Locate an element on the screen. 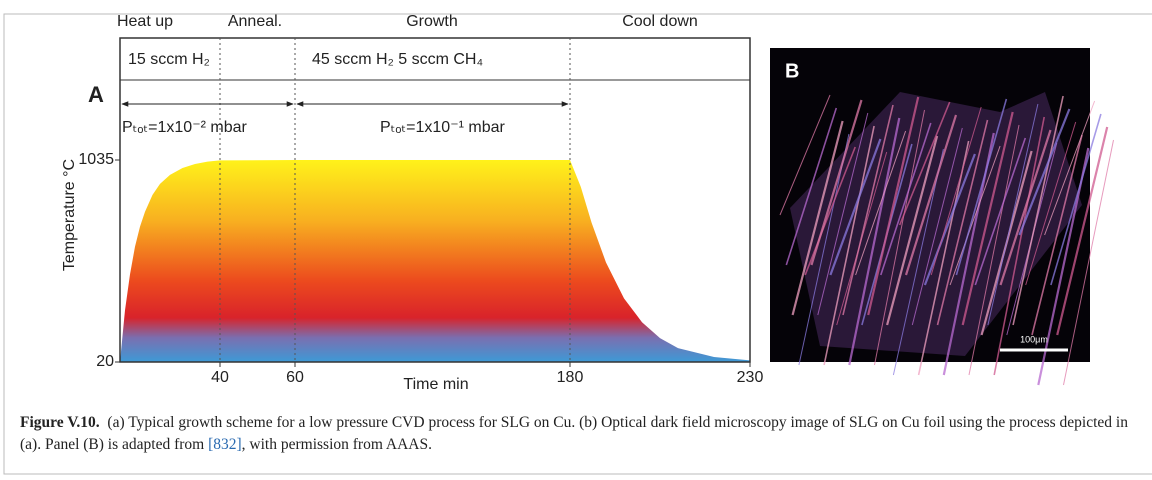 This screenshot has height=480, width=1152. caption-text: , with permission from AAAS. is located at coordinates (336, 444).